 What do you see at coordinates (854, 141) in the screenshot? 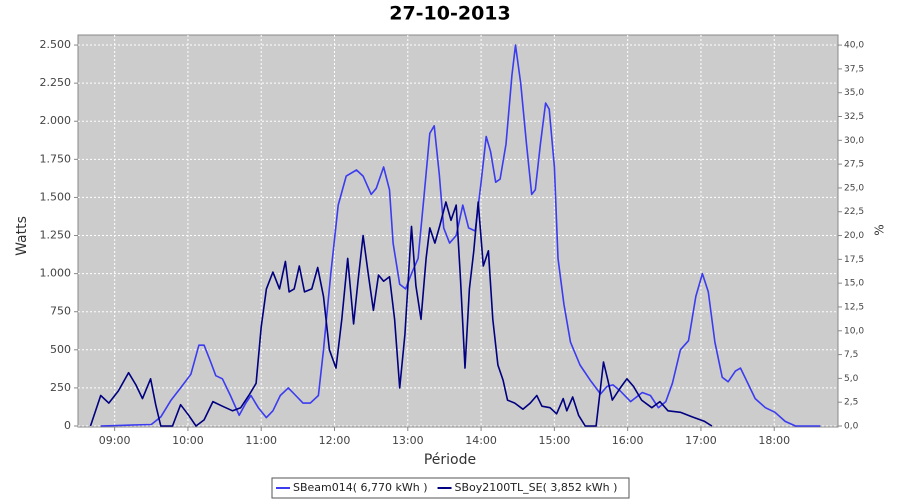
I see `y2-tick-label: 30,0` at bounding box center [854, 141].